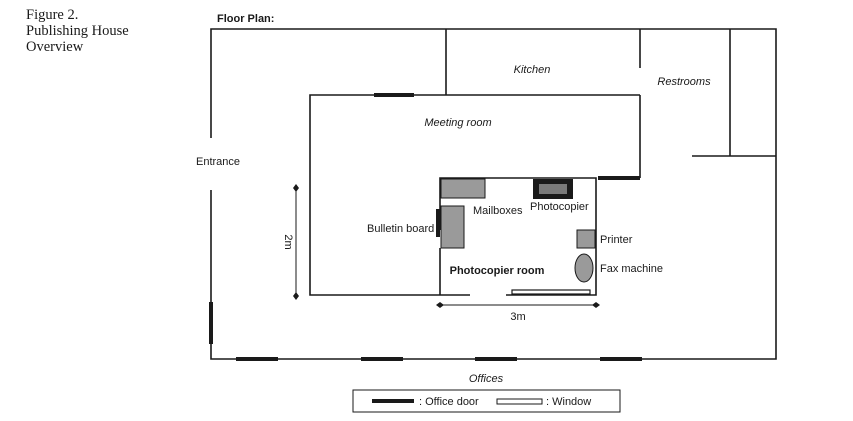  I want to click on mailboxes-label: Mailboxes, so click(498, 211).